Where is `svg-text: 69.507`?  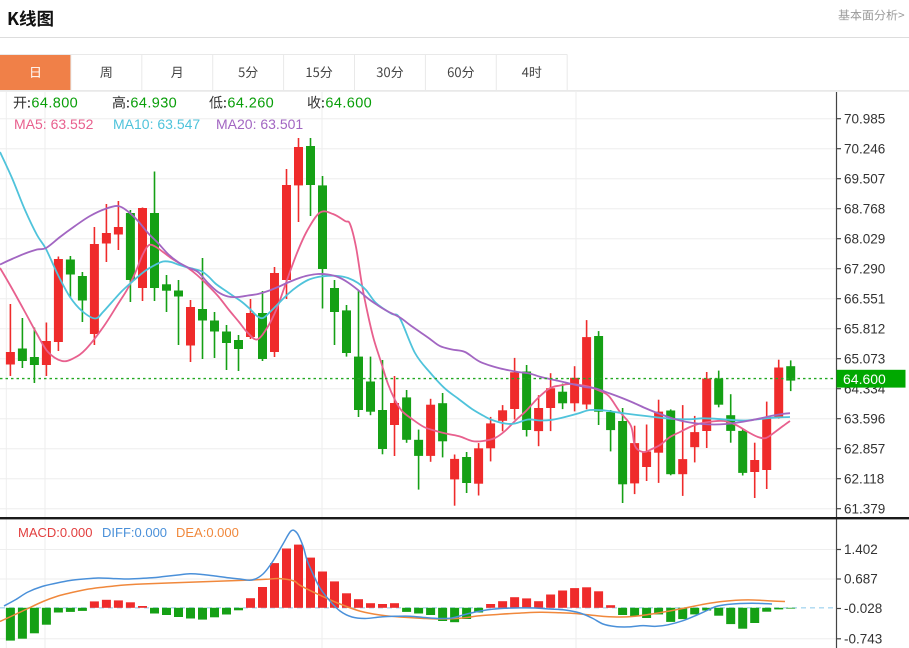 svg-text: 69.507 is located at coordinates (864, 178).